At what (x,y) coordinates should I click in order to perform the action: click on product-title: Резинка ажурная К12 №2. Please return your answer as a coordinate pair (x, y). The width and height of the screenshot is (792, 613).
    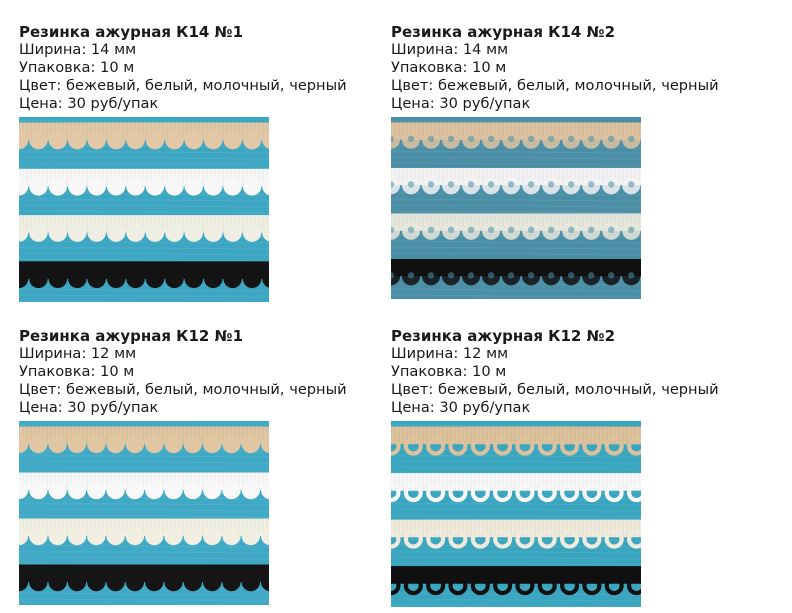
    Looking at the image, I should click on (503, 336).